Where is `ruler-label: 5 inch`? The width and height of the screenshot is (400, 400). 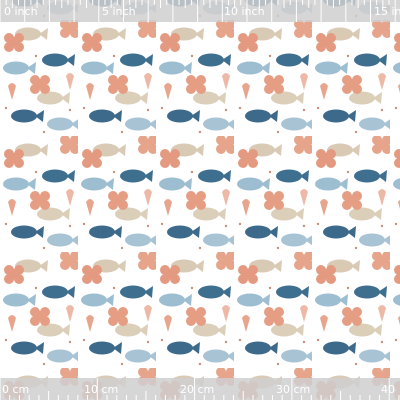
ruler-label: 5 inch is located at coordinates (119, 11).